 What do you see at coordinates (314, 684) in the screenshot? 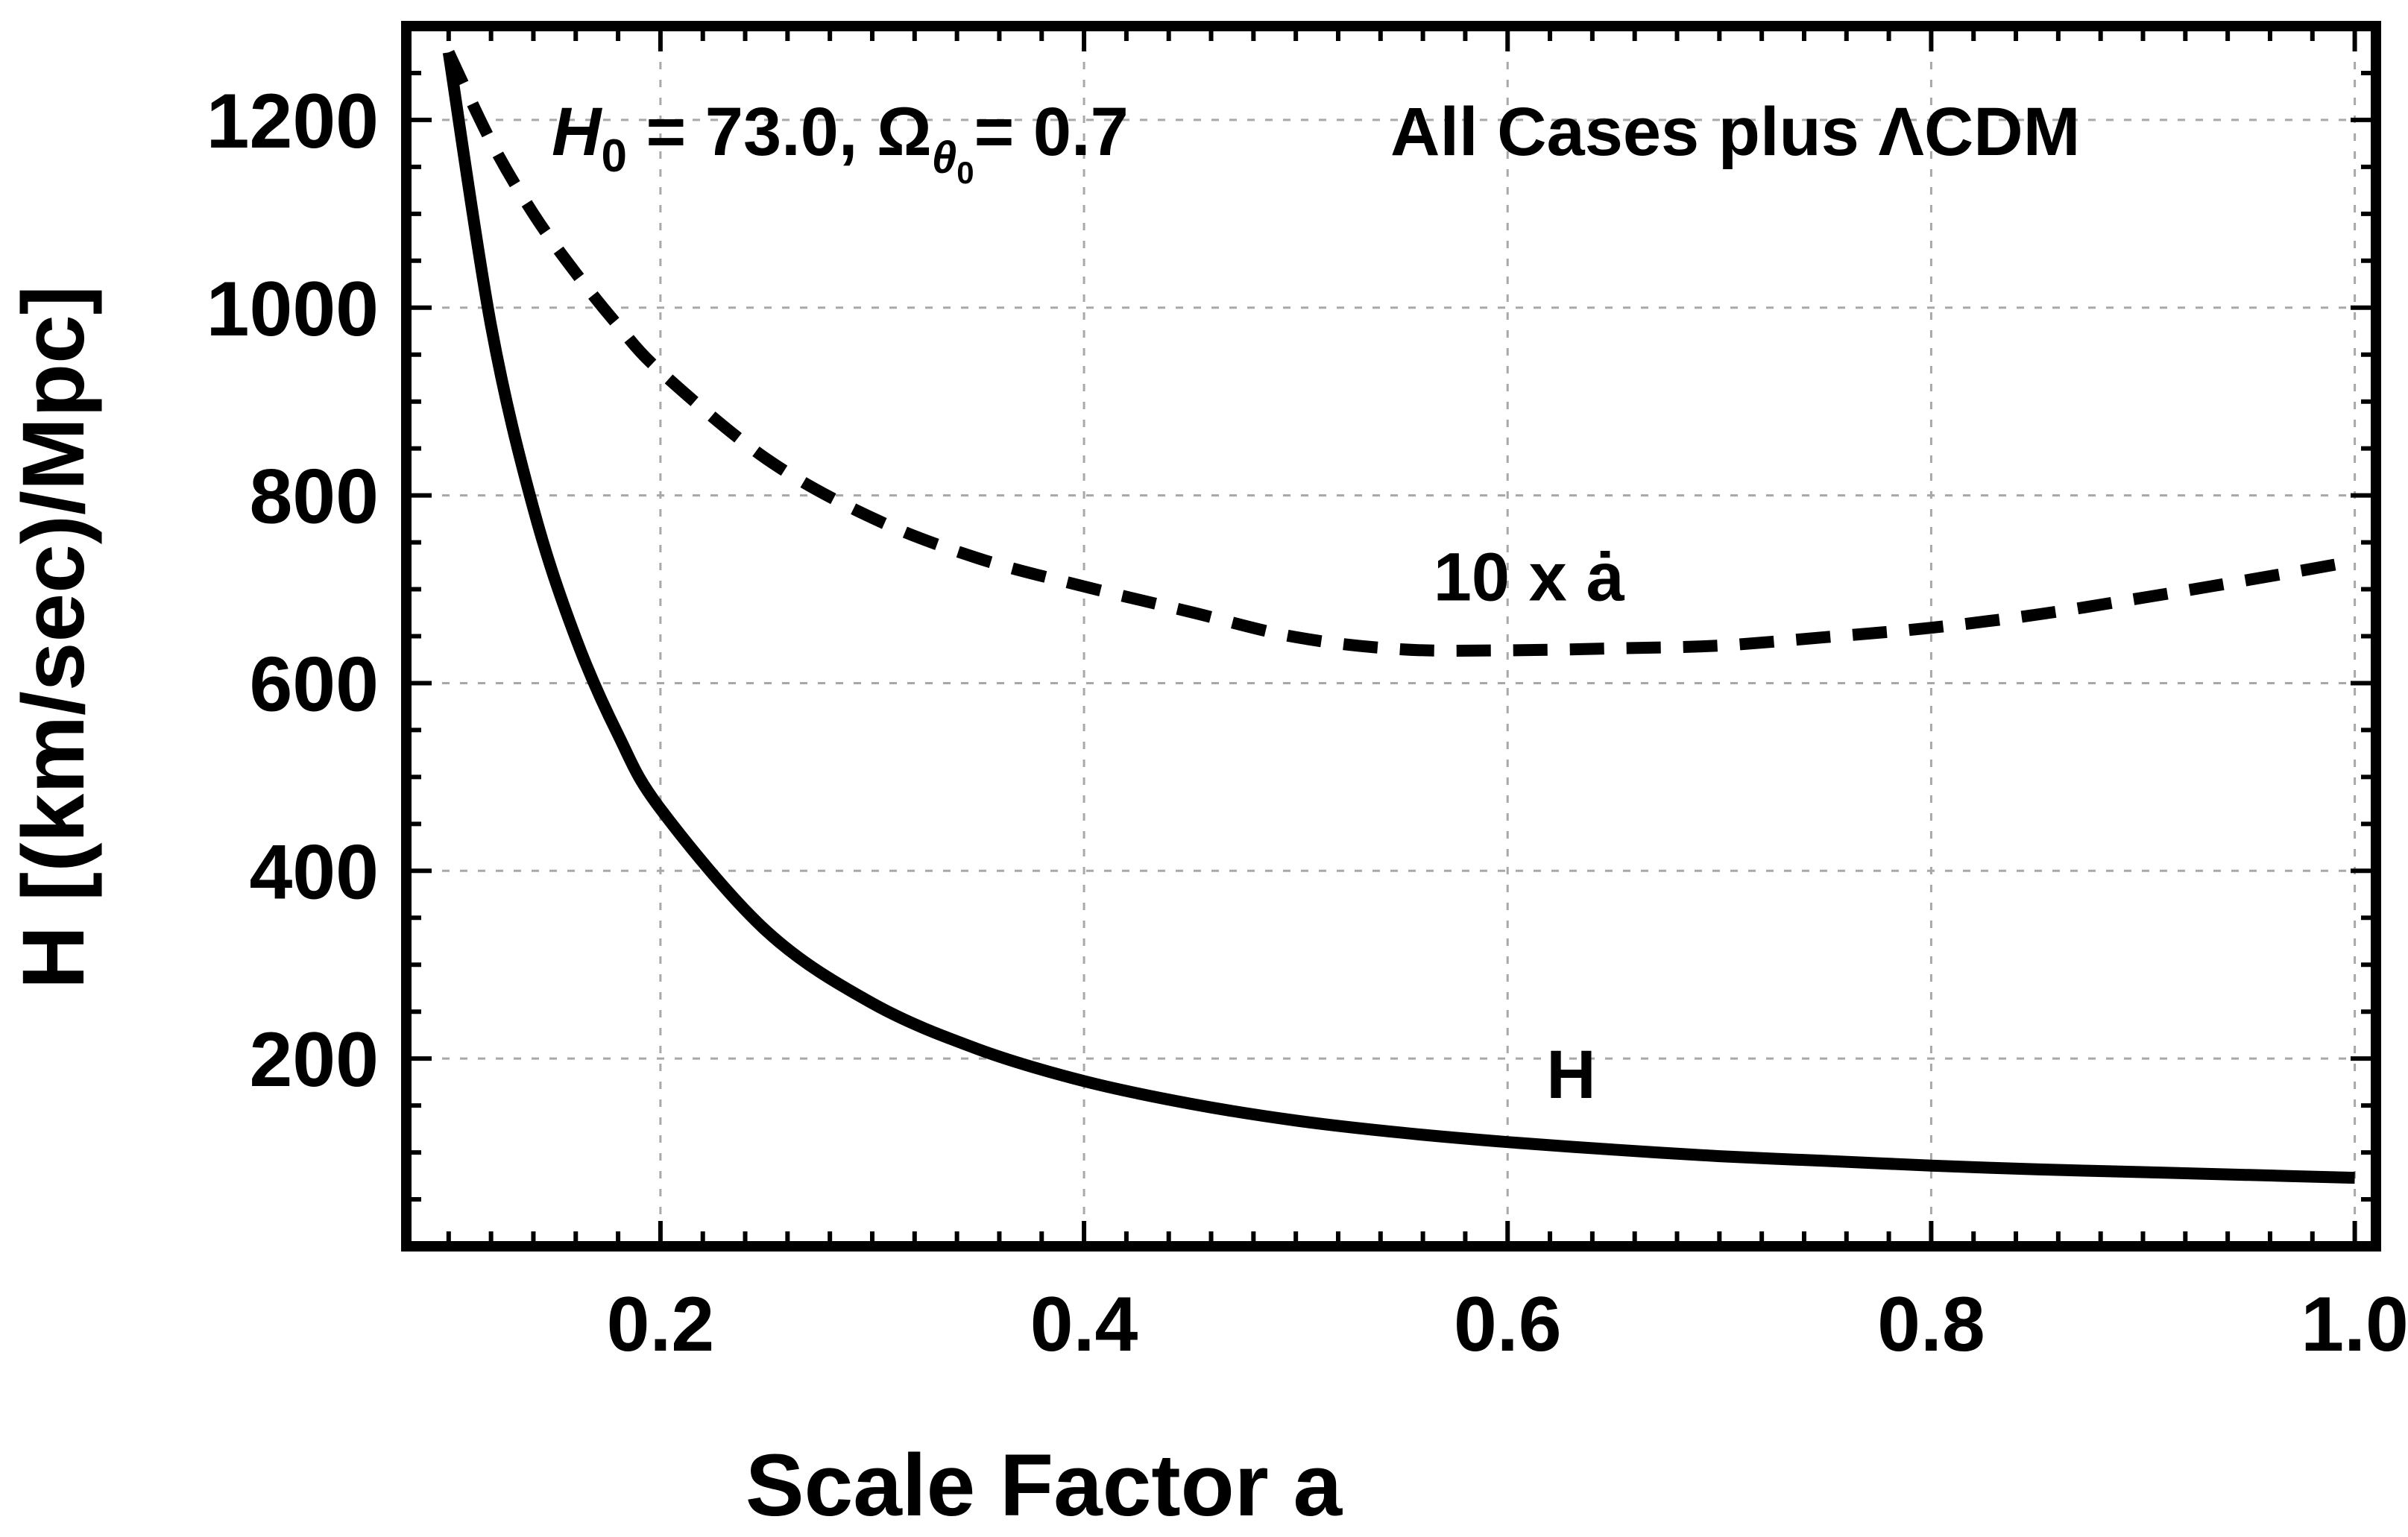
I see `y-tick-label-2: 600` at bounding box center [314, 684].